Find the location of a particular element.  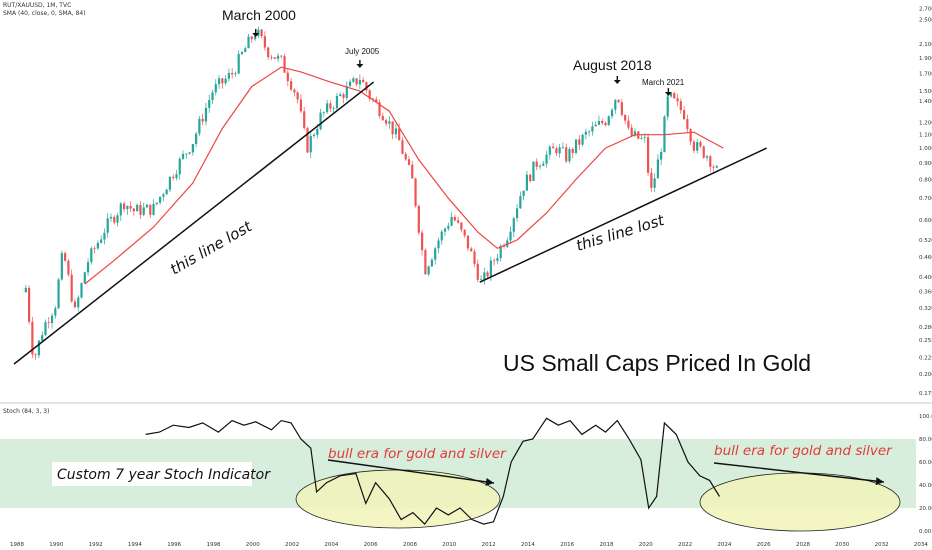

bull-era-label-1: bull era for gold and silver is located at coordinates (417, 454).